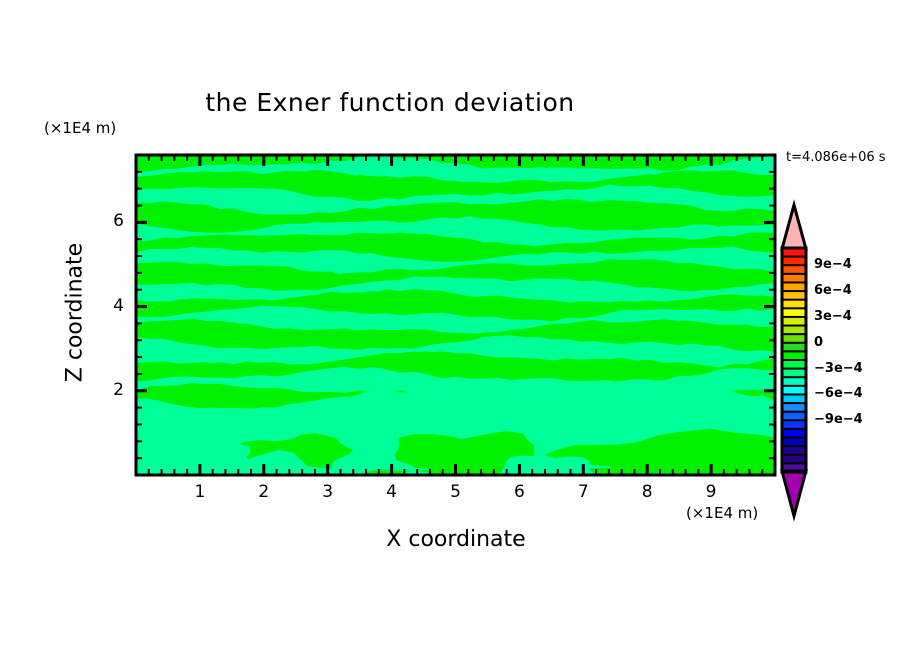 The image size is (904, 654). I want to click on colorbar-tick-label: −9e−4, so click(838, 420).